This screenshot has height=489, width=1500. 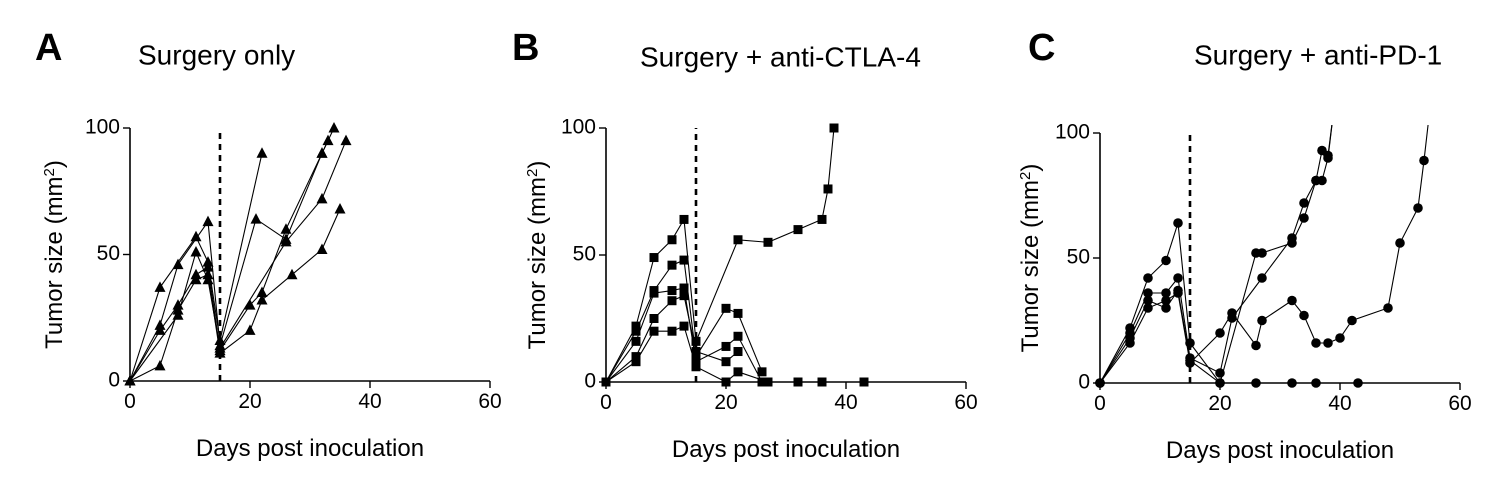 I want to click on panel-title: Surgery only, so click(x=216, y=54).